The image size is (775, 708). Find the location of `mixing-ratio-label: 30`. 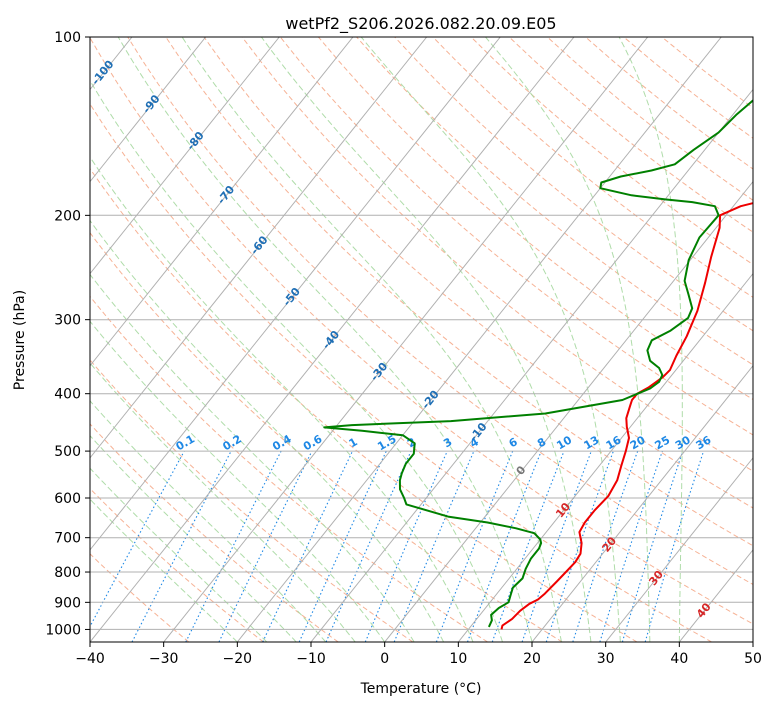

mixing-ratio-label: 30 is located at coordinates (683, 442).